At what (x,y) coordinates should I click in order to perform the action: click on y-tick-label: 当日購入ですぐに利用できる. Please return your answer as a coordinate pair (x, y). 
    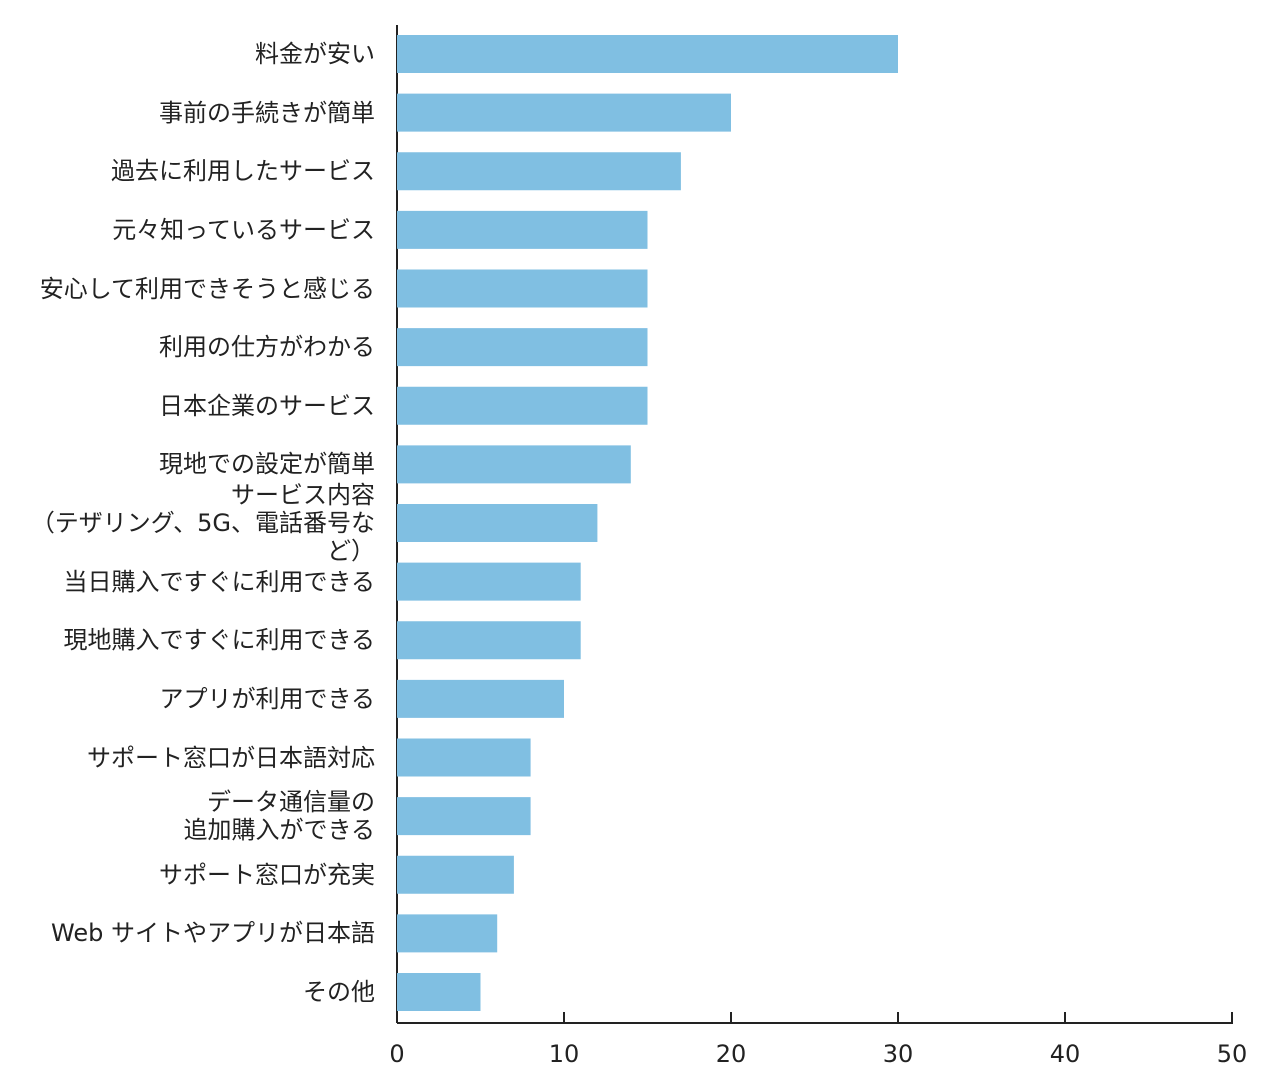
    Looking at the image, I should click on (219, 581).